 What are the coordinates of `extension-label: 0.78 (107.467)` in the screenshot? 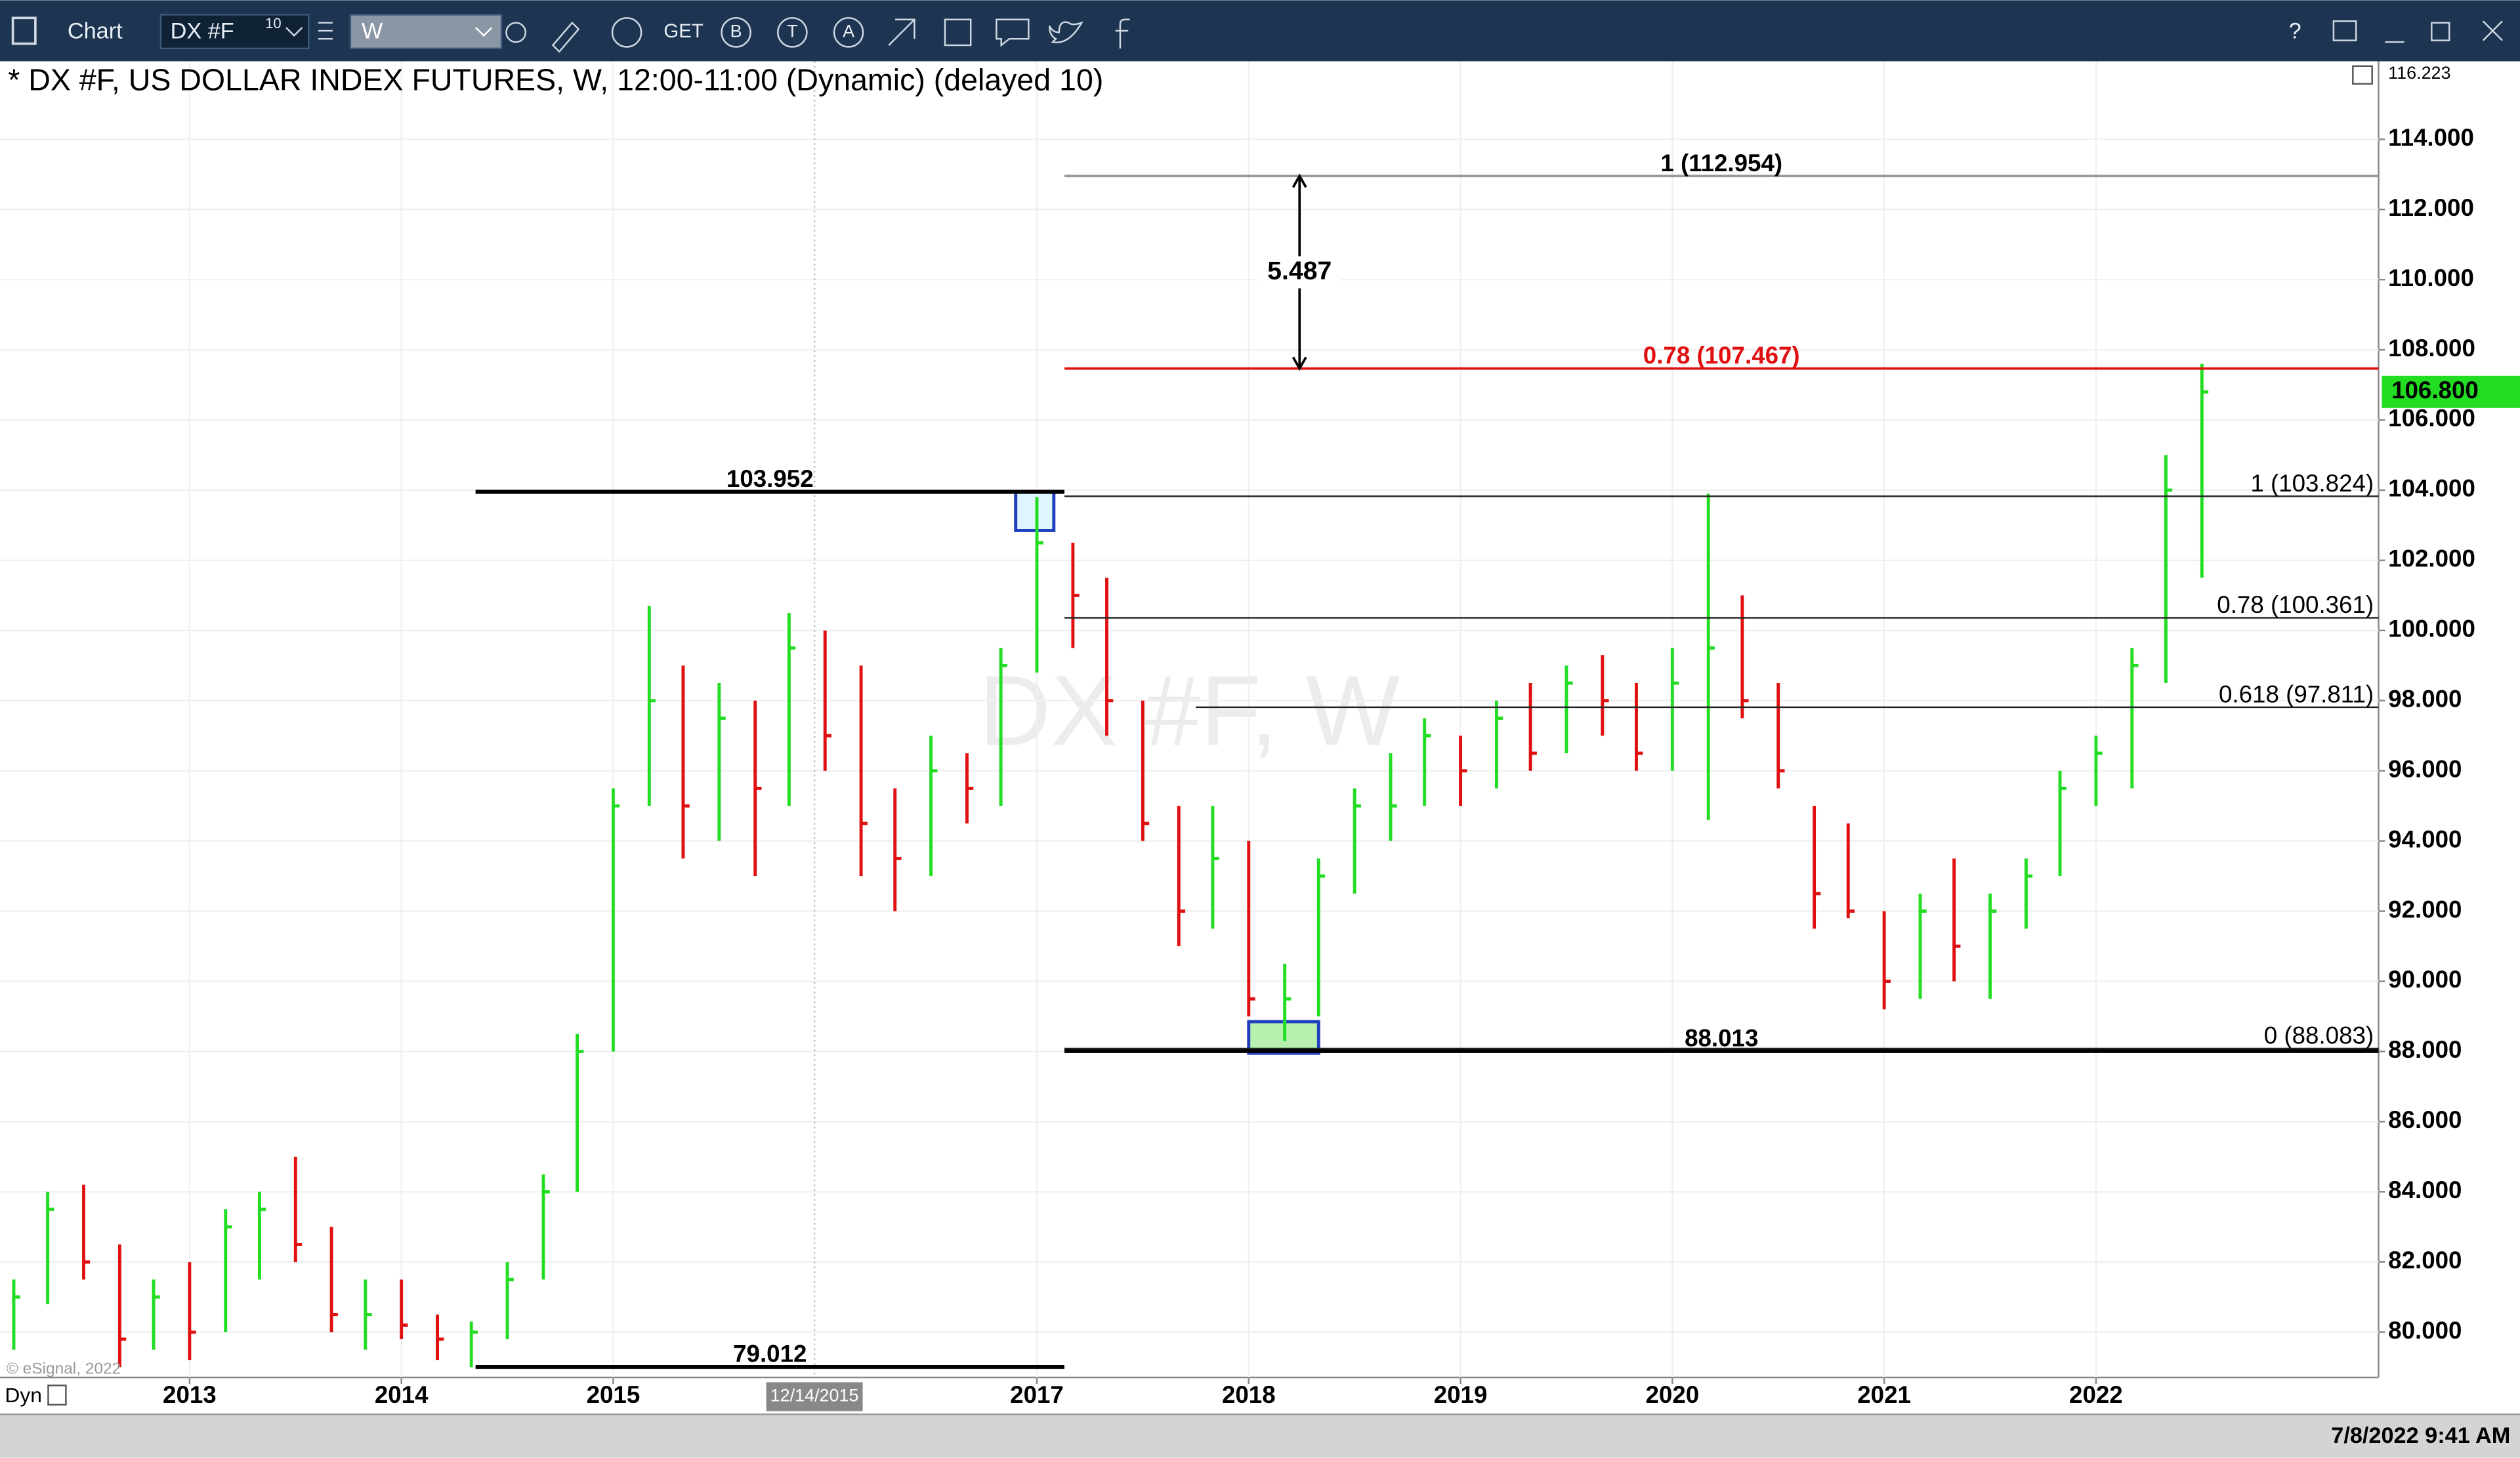 It's located at (1721, 355).